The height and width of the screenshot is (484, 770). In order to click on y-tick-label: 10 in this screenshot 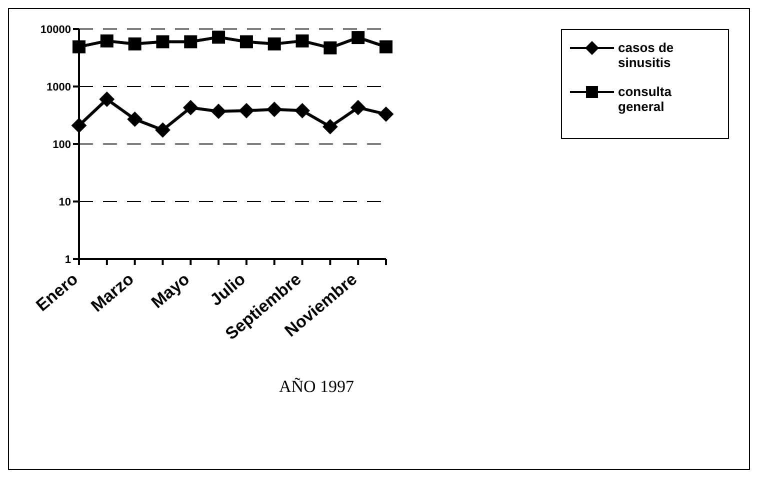, I will do `click(64, 202)`.